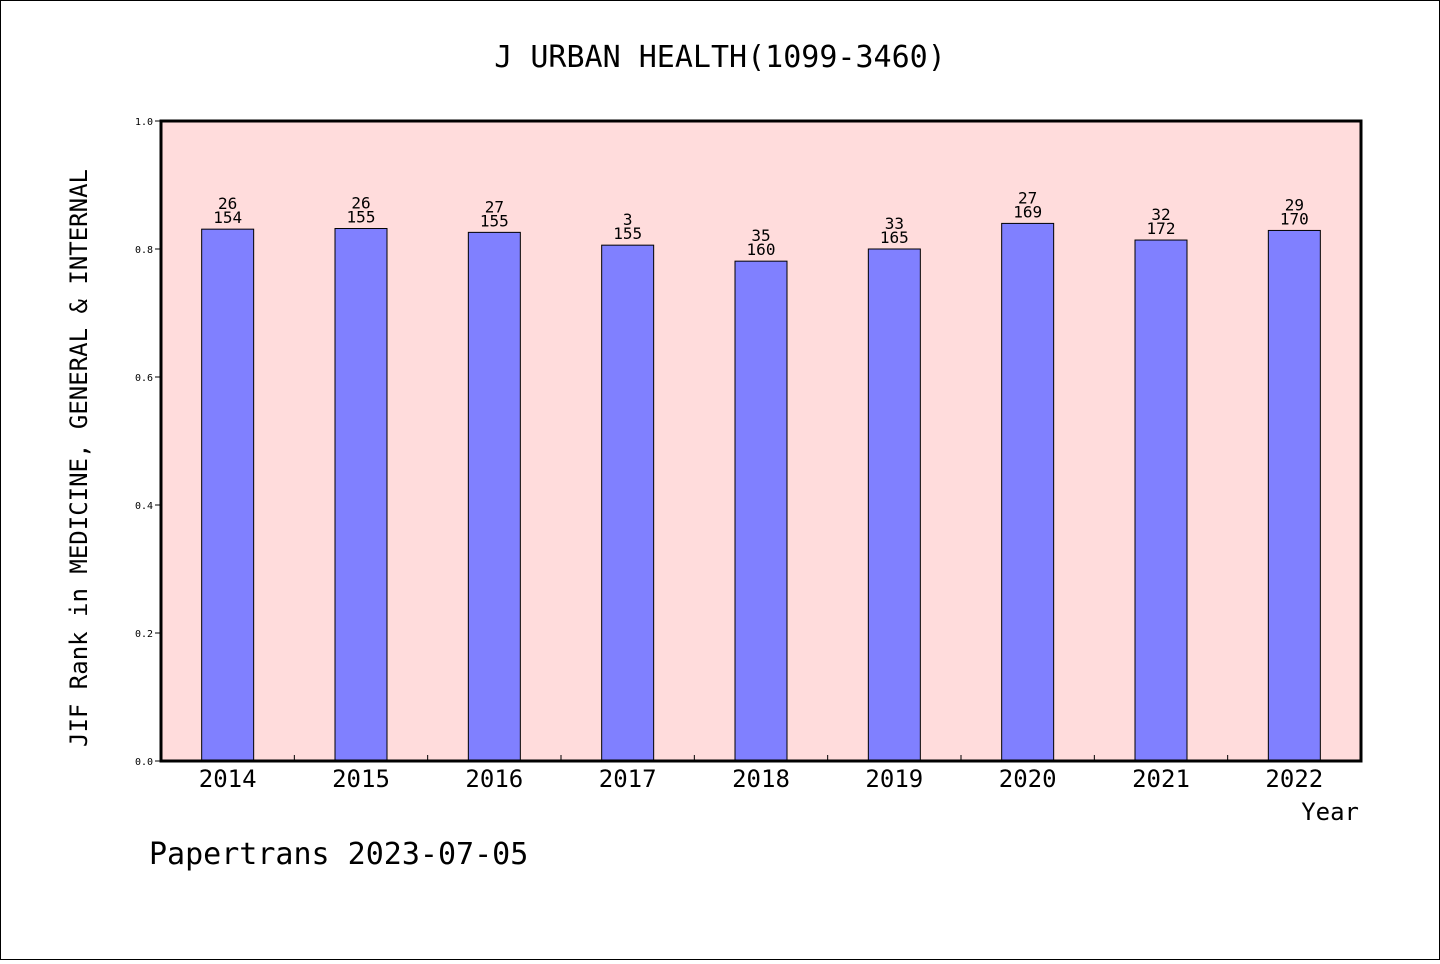 This screenshot has height=964, width=1440. Describe the element at coordinates (1294, 779) in the screenshot. I see `x-tick-label-2022: 2022` at that location.